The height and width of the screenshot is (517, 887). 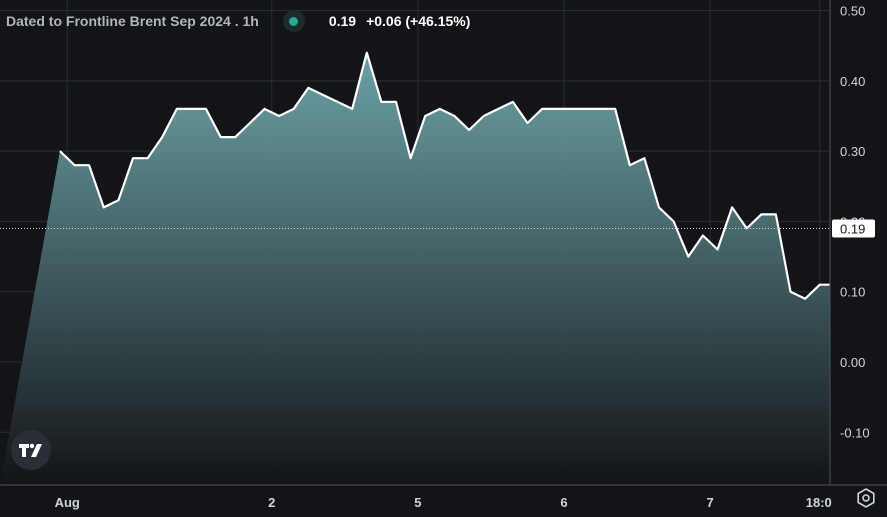 I want to click on last-value-badge-label: 0.19, so click(x=852, y=228).